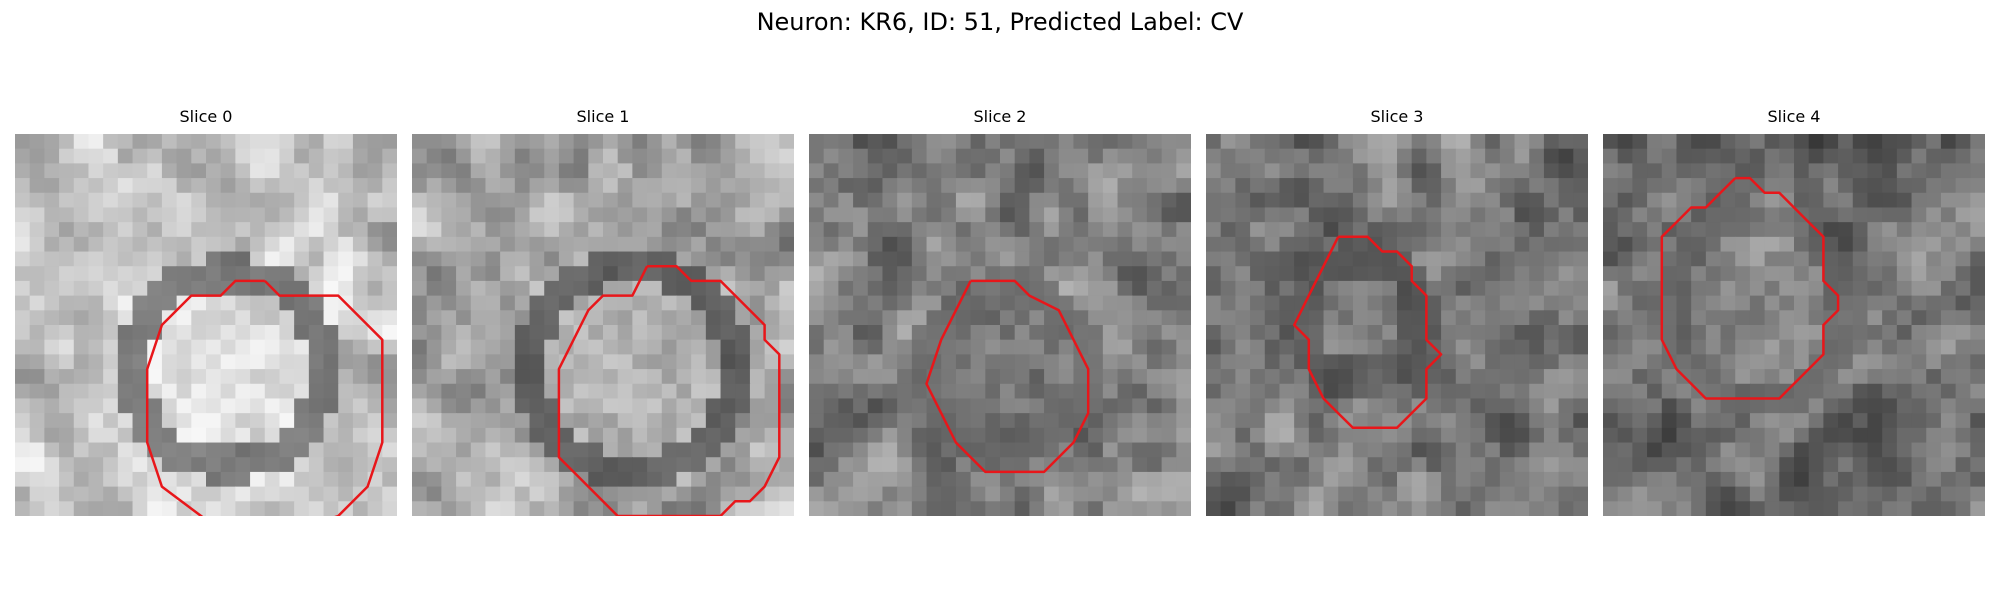 The image size is (2000, 600). Describe the element at coordinates (1000, 22) in the screenshot. I see `figure-title: Neuron: KR6, ID: 51, Predicted Label: CV` at that location.